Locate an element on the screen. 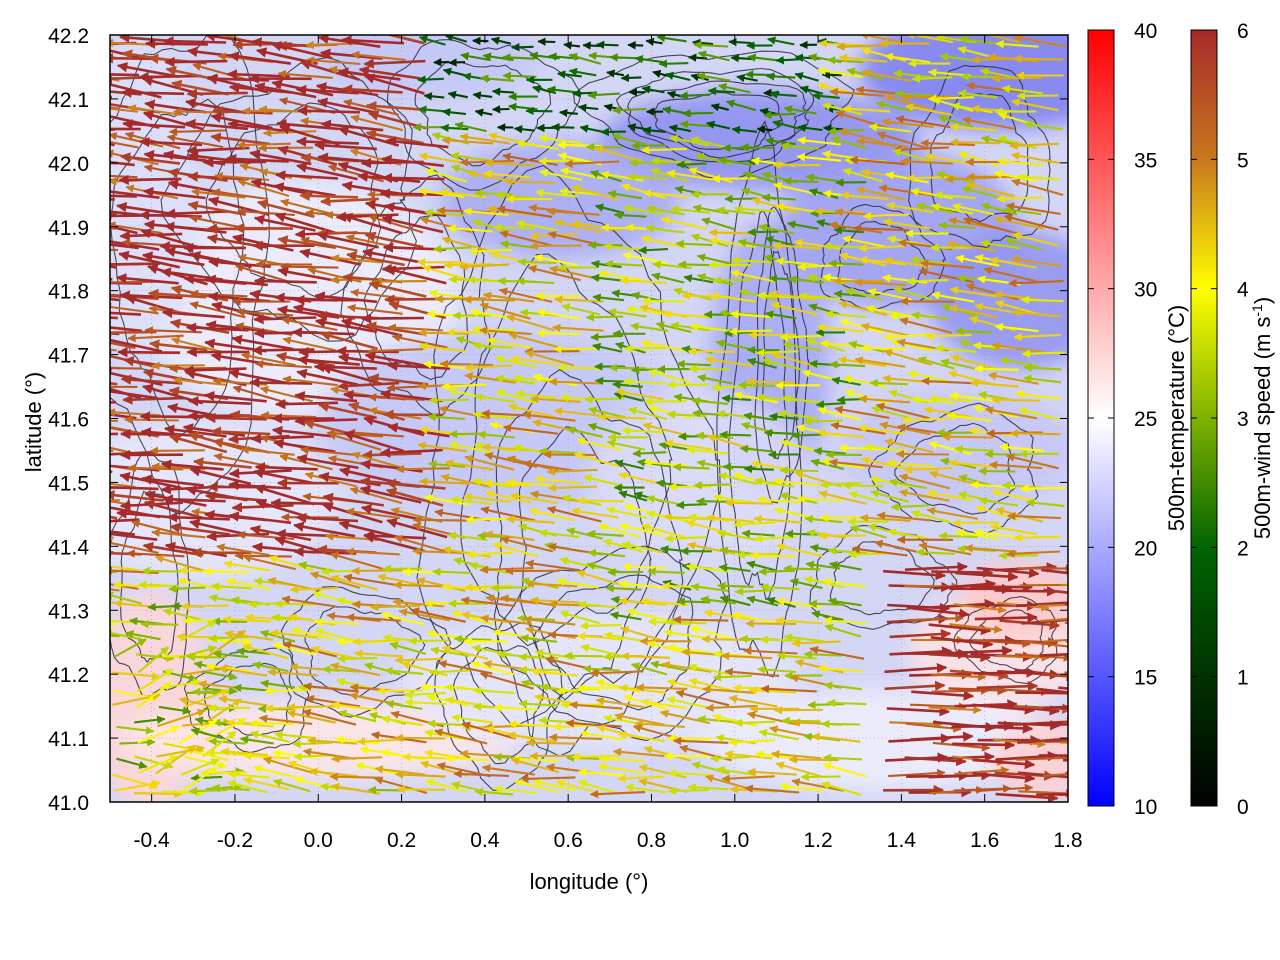 The width and height of the screenshot is (1280, 960). colorbar-tick-label: 25 is located at coordinates (1145, 419).